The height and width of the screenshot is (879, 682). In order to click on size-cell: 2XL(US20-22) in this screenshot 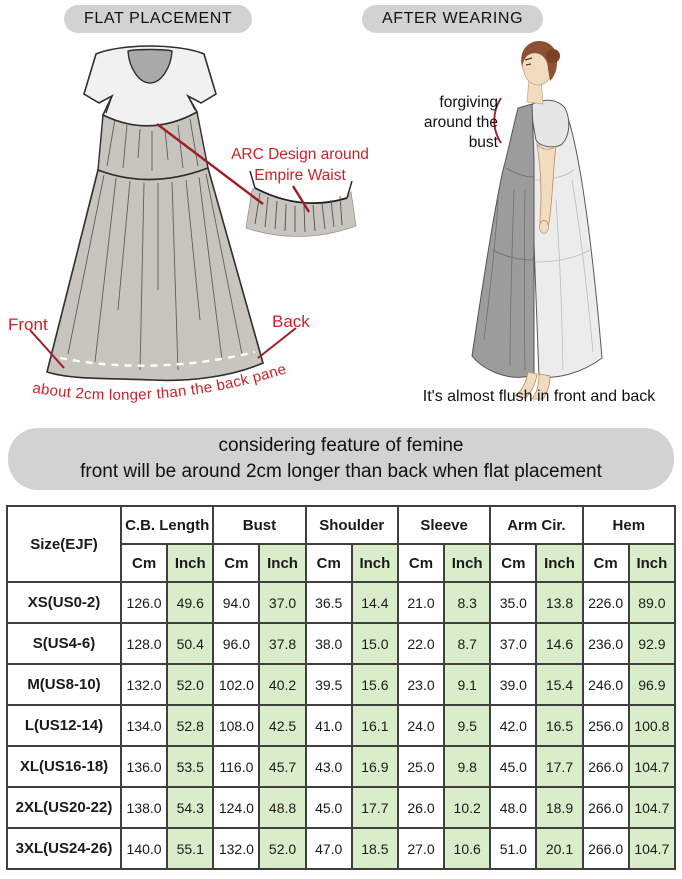, I will do `click(64, 807)`.